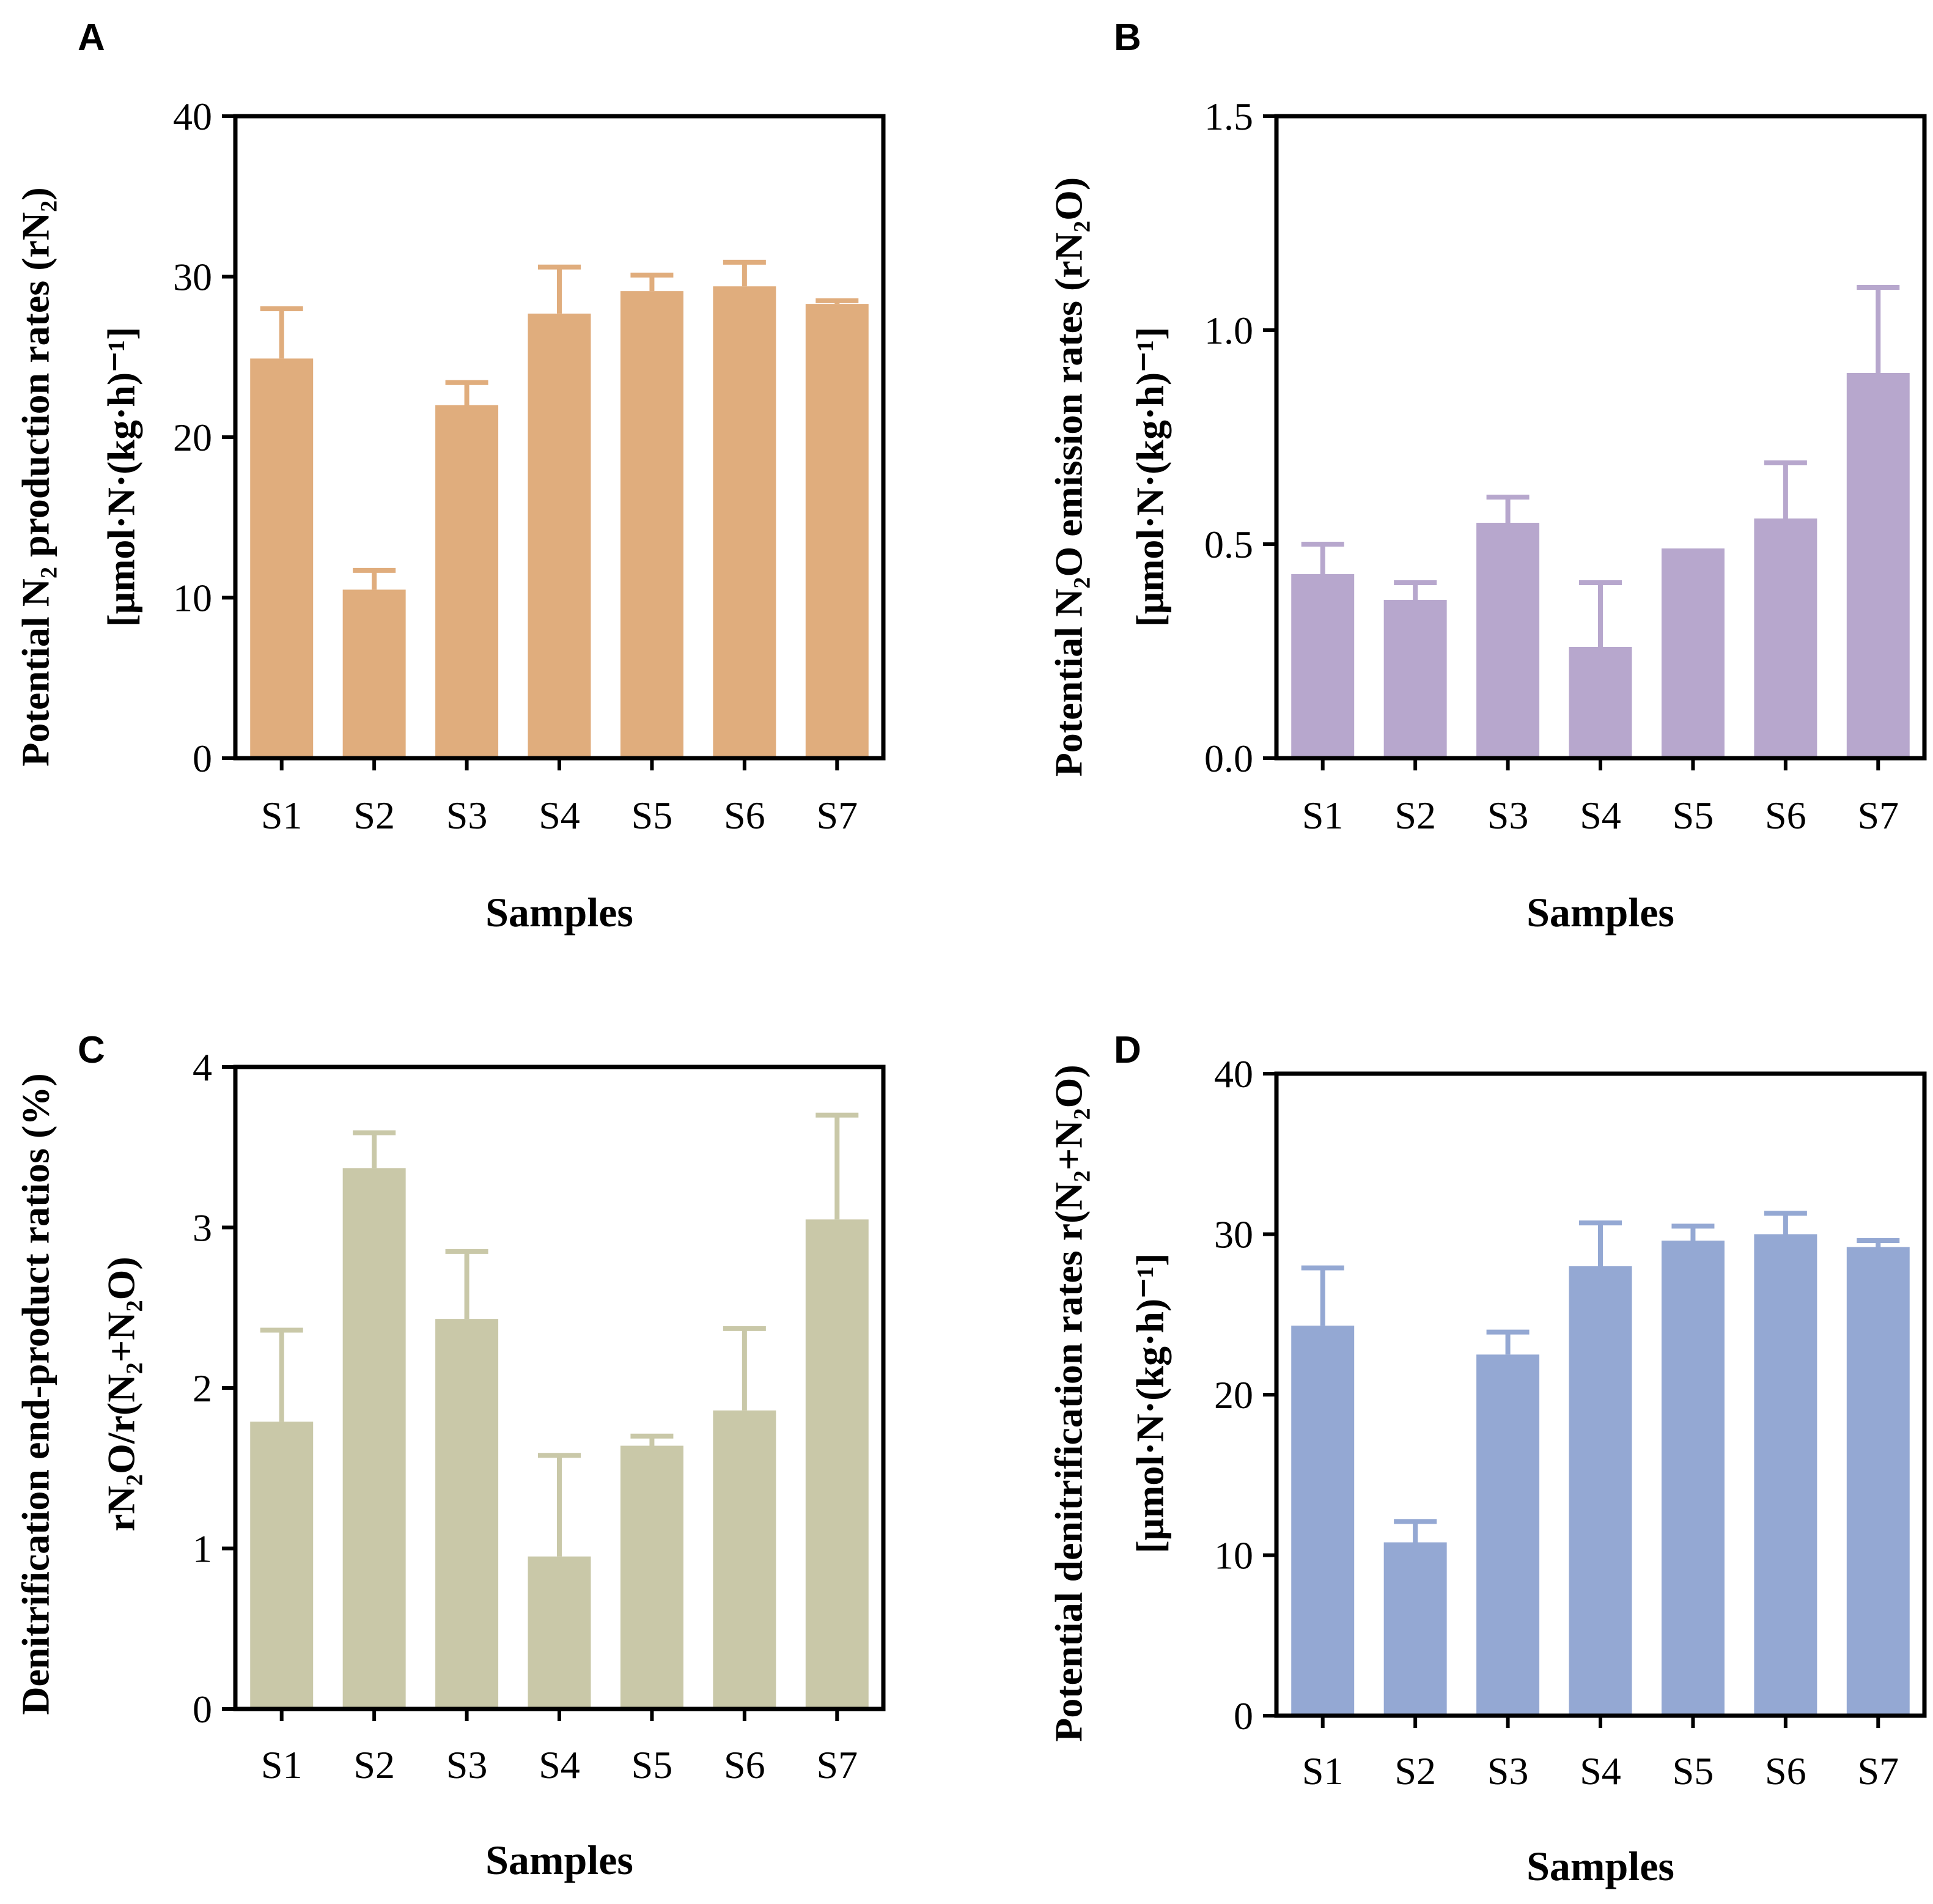 This screenshot has width=1933, height=1904. I want to click on panel-c-xtick-label-s1: S1, so click(282, 1765).